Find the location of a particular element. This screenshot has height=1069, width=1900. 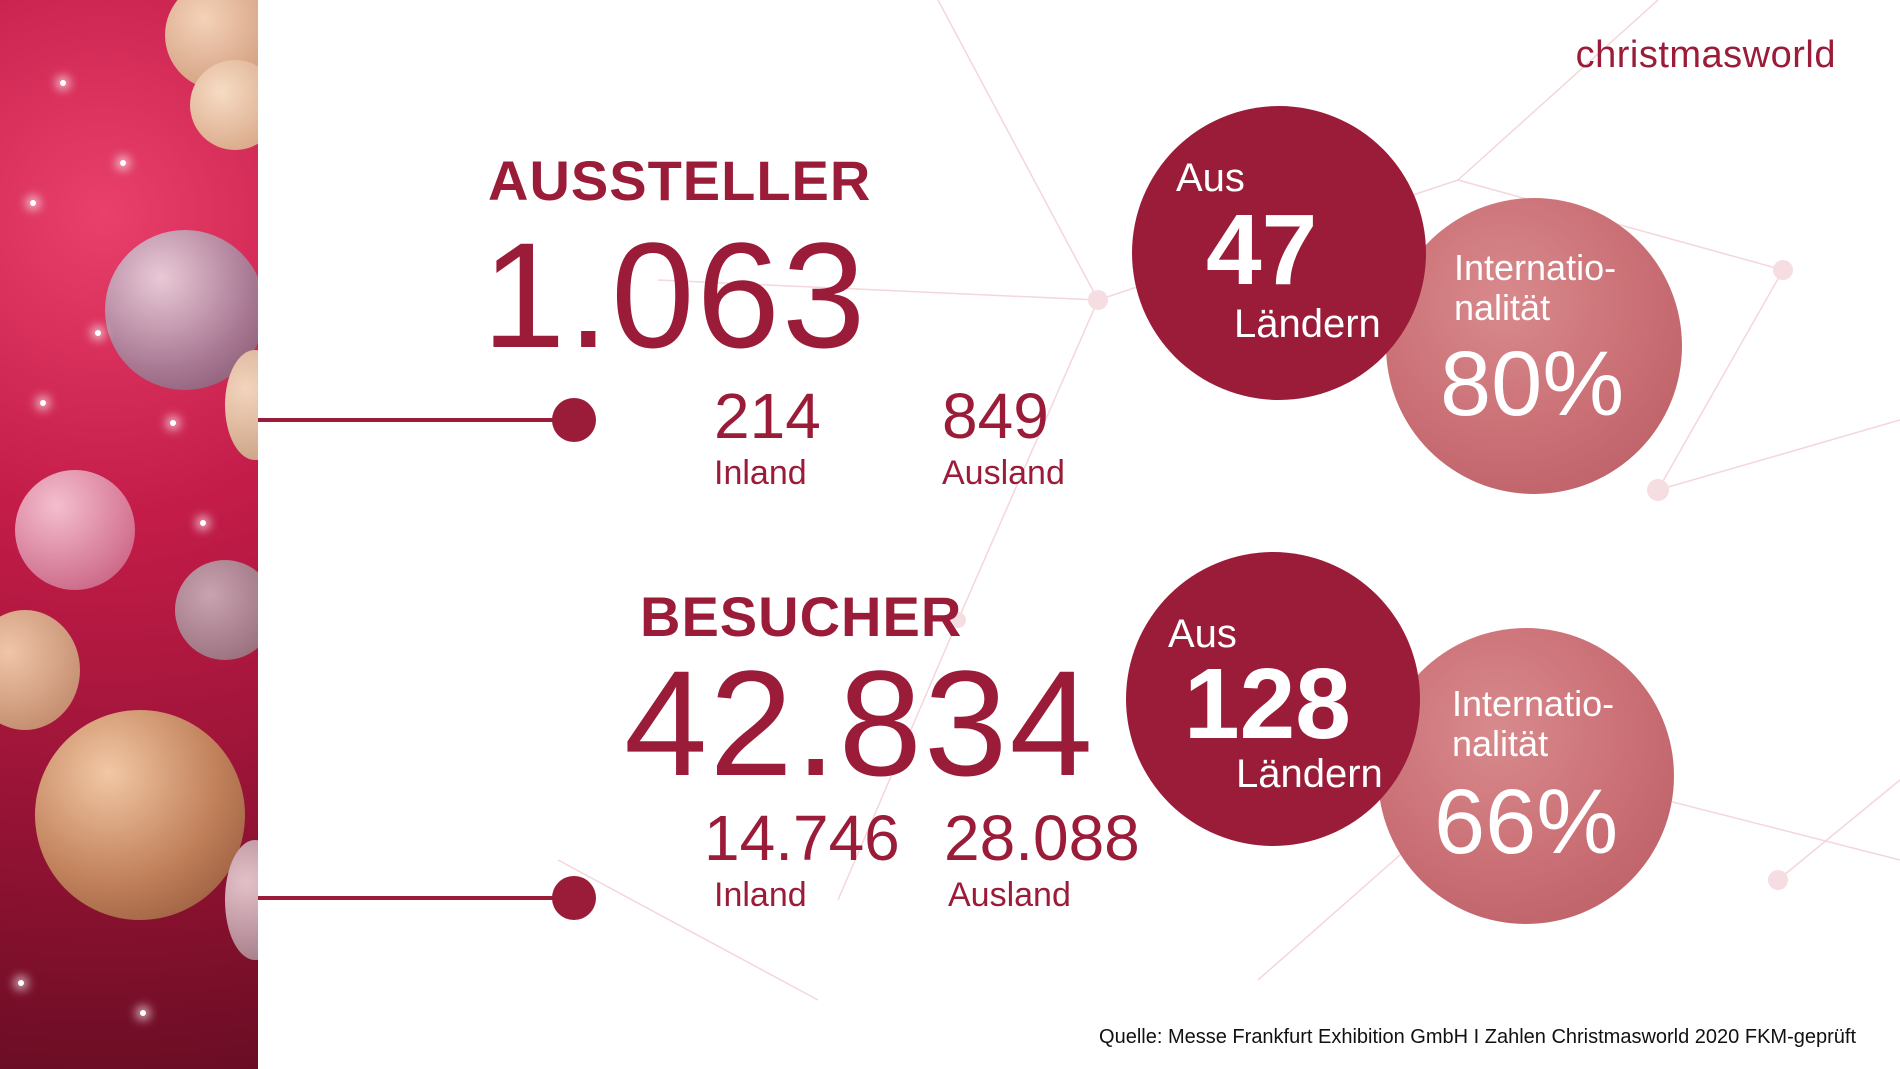

exhibitors-total: 1.063 is located at coordinates (675, 295).